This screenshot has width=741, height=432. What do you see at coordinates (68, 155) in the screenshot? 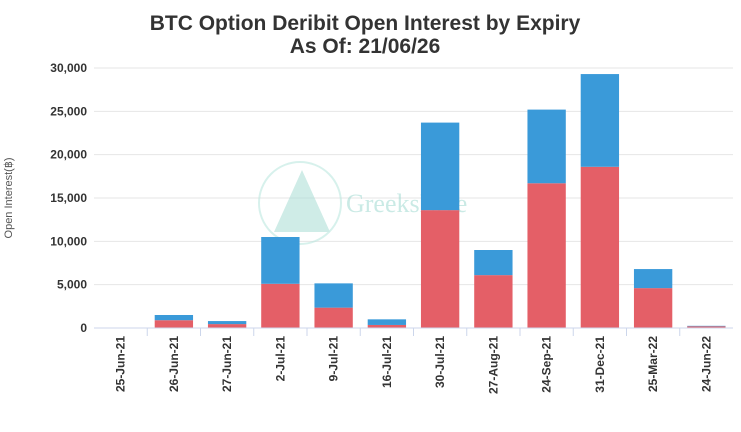
I see `y-tick-label: 20,000` at bounding box center [68, 155].